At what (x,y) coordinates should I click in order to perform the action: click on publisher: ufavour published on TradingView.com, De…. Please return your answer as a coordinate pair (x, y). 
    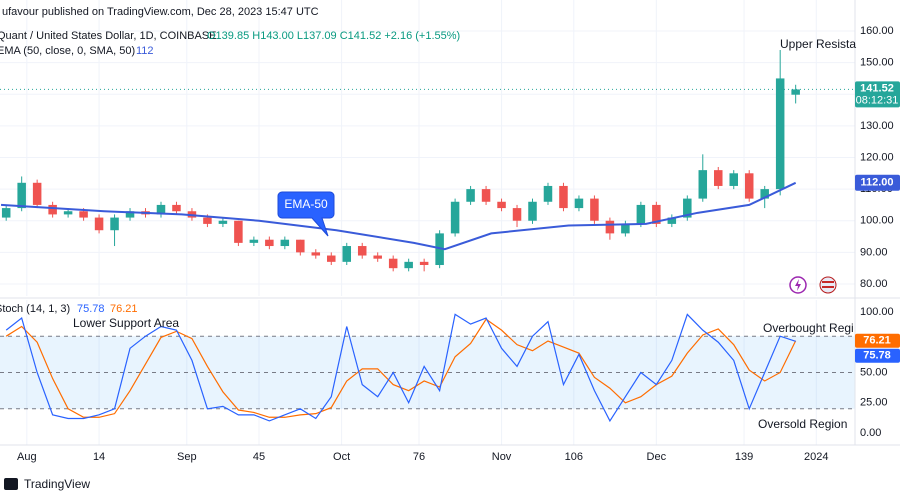
    Looking at the image, I should click on (160, 12).